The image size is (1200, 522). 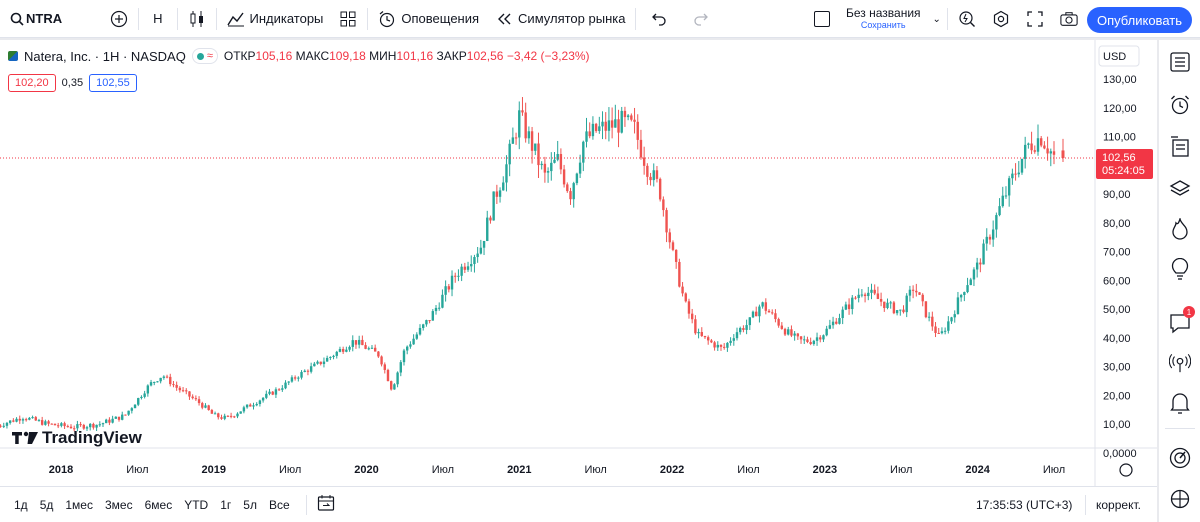 What do you see at coordinates (1180, 189) in the screenshot?
I see `data-window-button` at bounding box center [1180, 189].